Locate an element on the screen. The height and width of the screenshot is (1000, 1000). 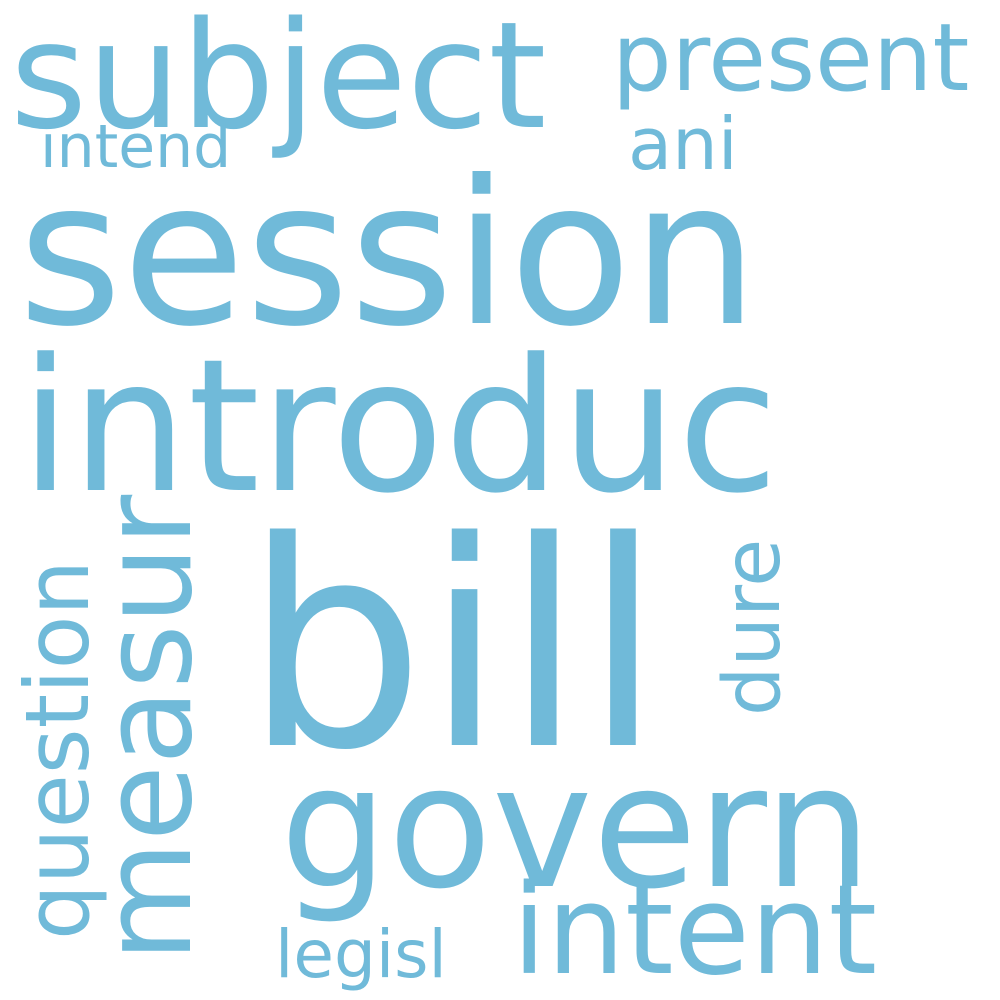
word-dure: dure is located at coordinates (753, 627).